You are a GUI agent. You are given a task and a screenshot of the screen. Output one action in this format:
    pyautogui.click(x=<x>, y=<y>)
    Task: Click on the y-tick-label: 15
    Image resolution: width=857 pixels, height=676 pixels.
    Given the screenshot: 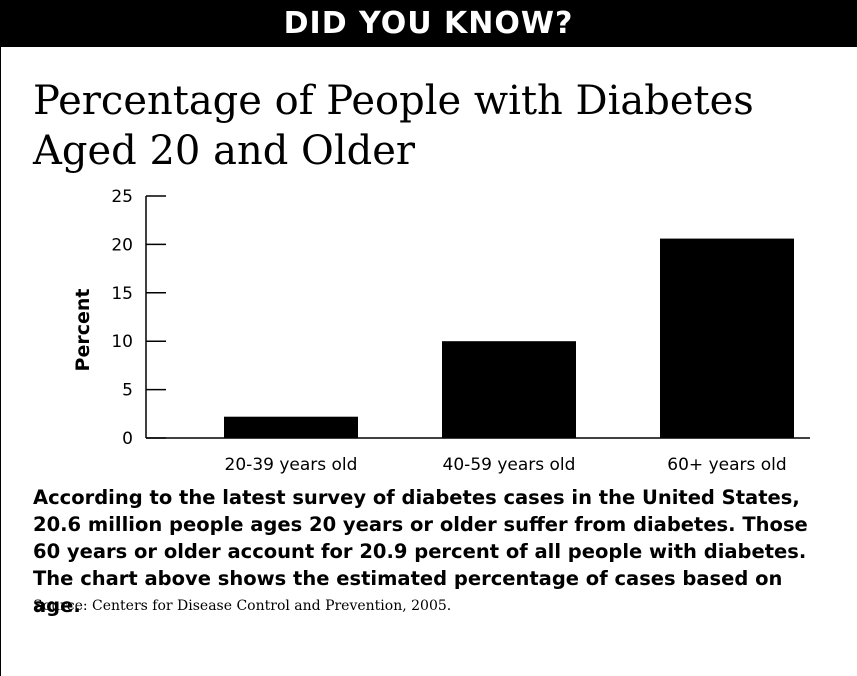 What is the action you would take?
    pyautogui.click(x=122, y=294)
    